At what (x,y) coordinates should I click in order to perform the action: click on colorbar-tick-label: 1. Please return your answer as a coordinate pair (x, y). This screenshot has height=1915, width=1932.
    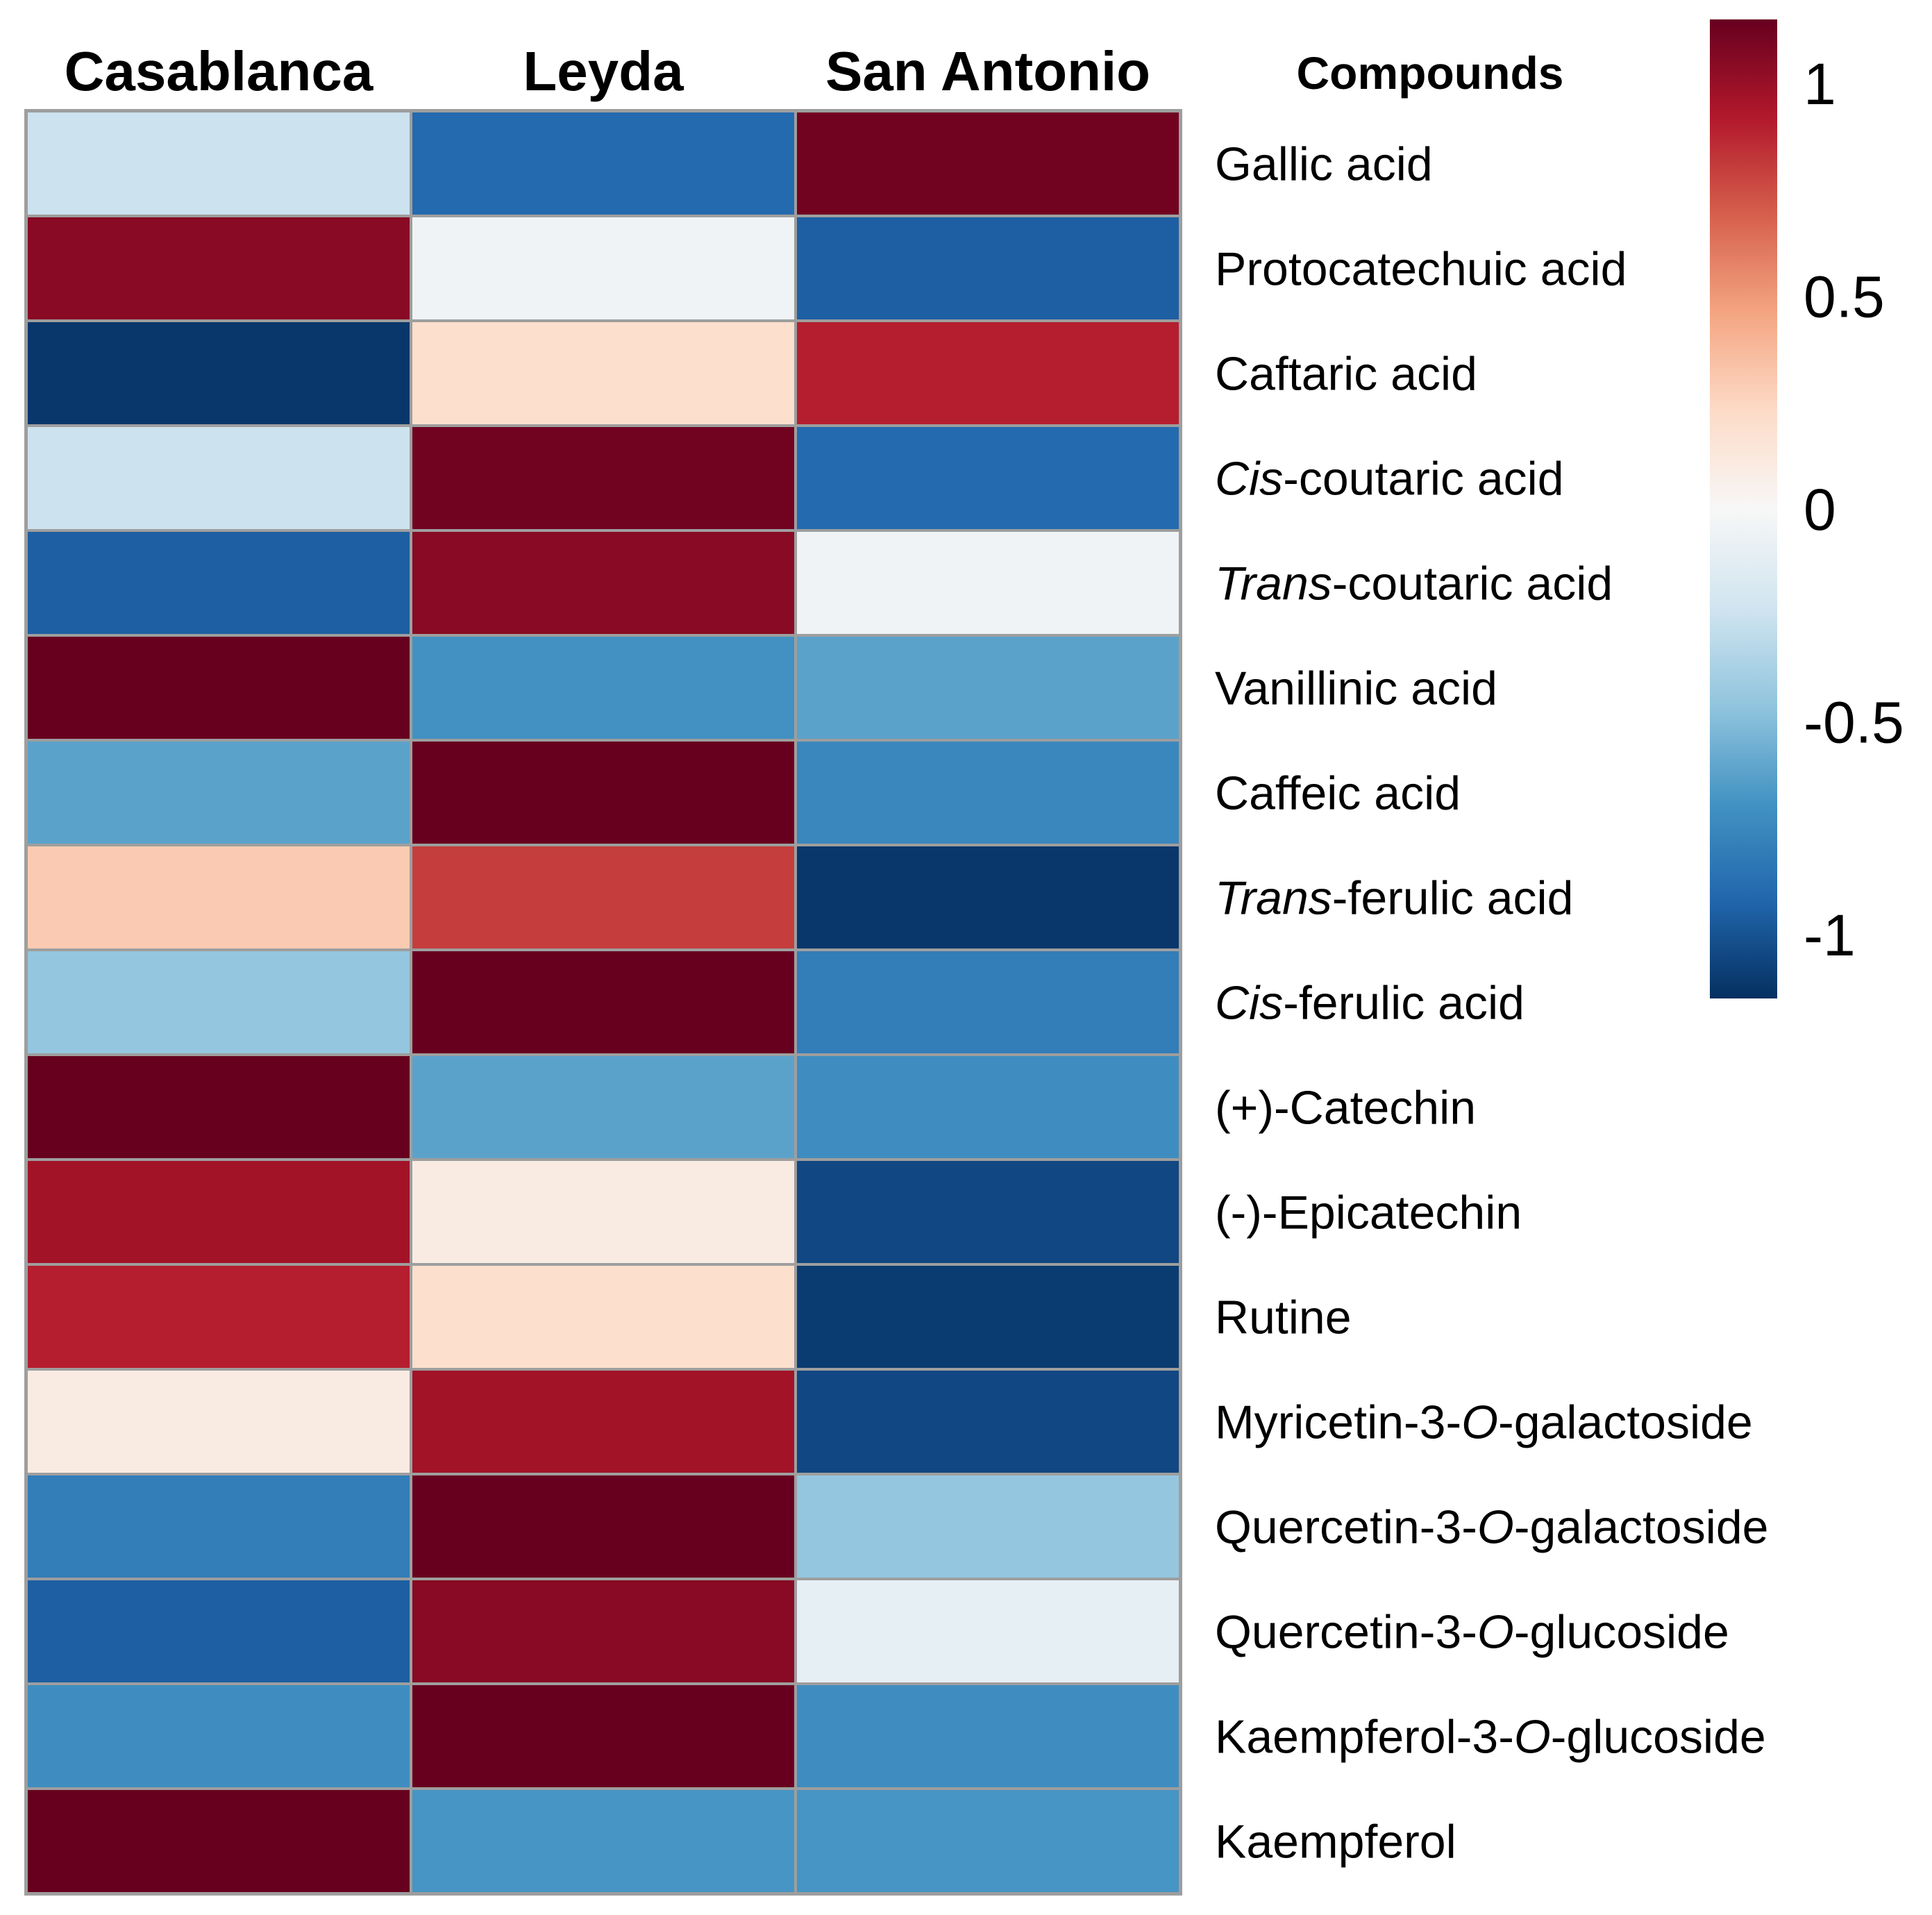
    Looking at the image, I should click on (1820, 84).